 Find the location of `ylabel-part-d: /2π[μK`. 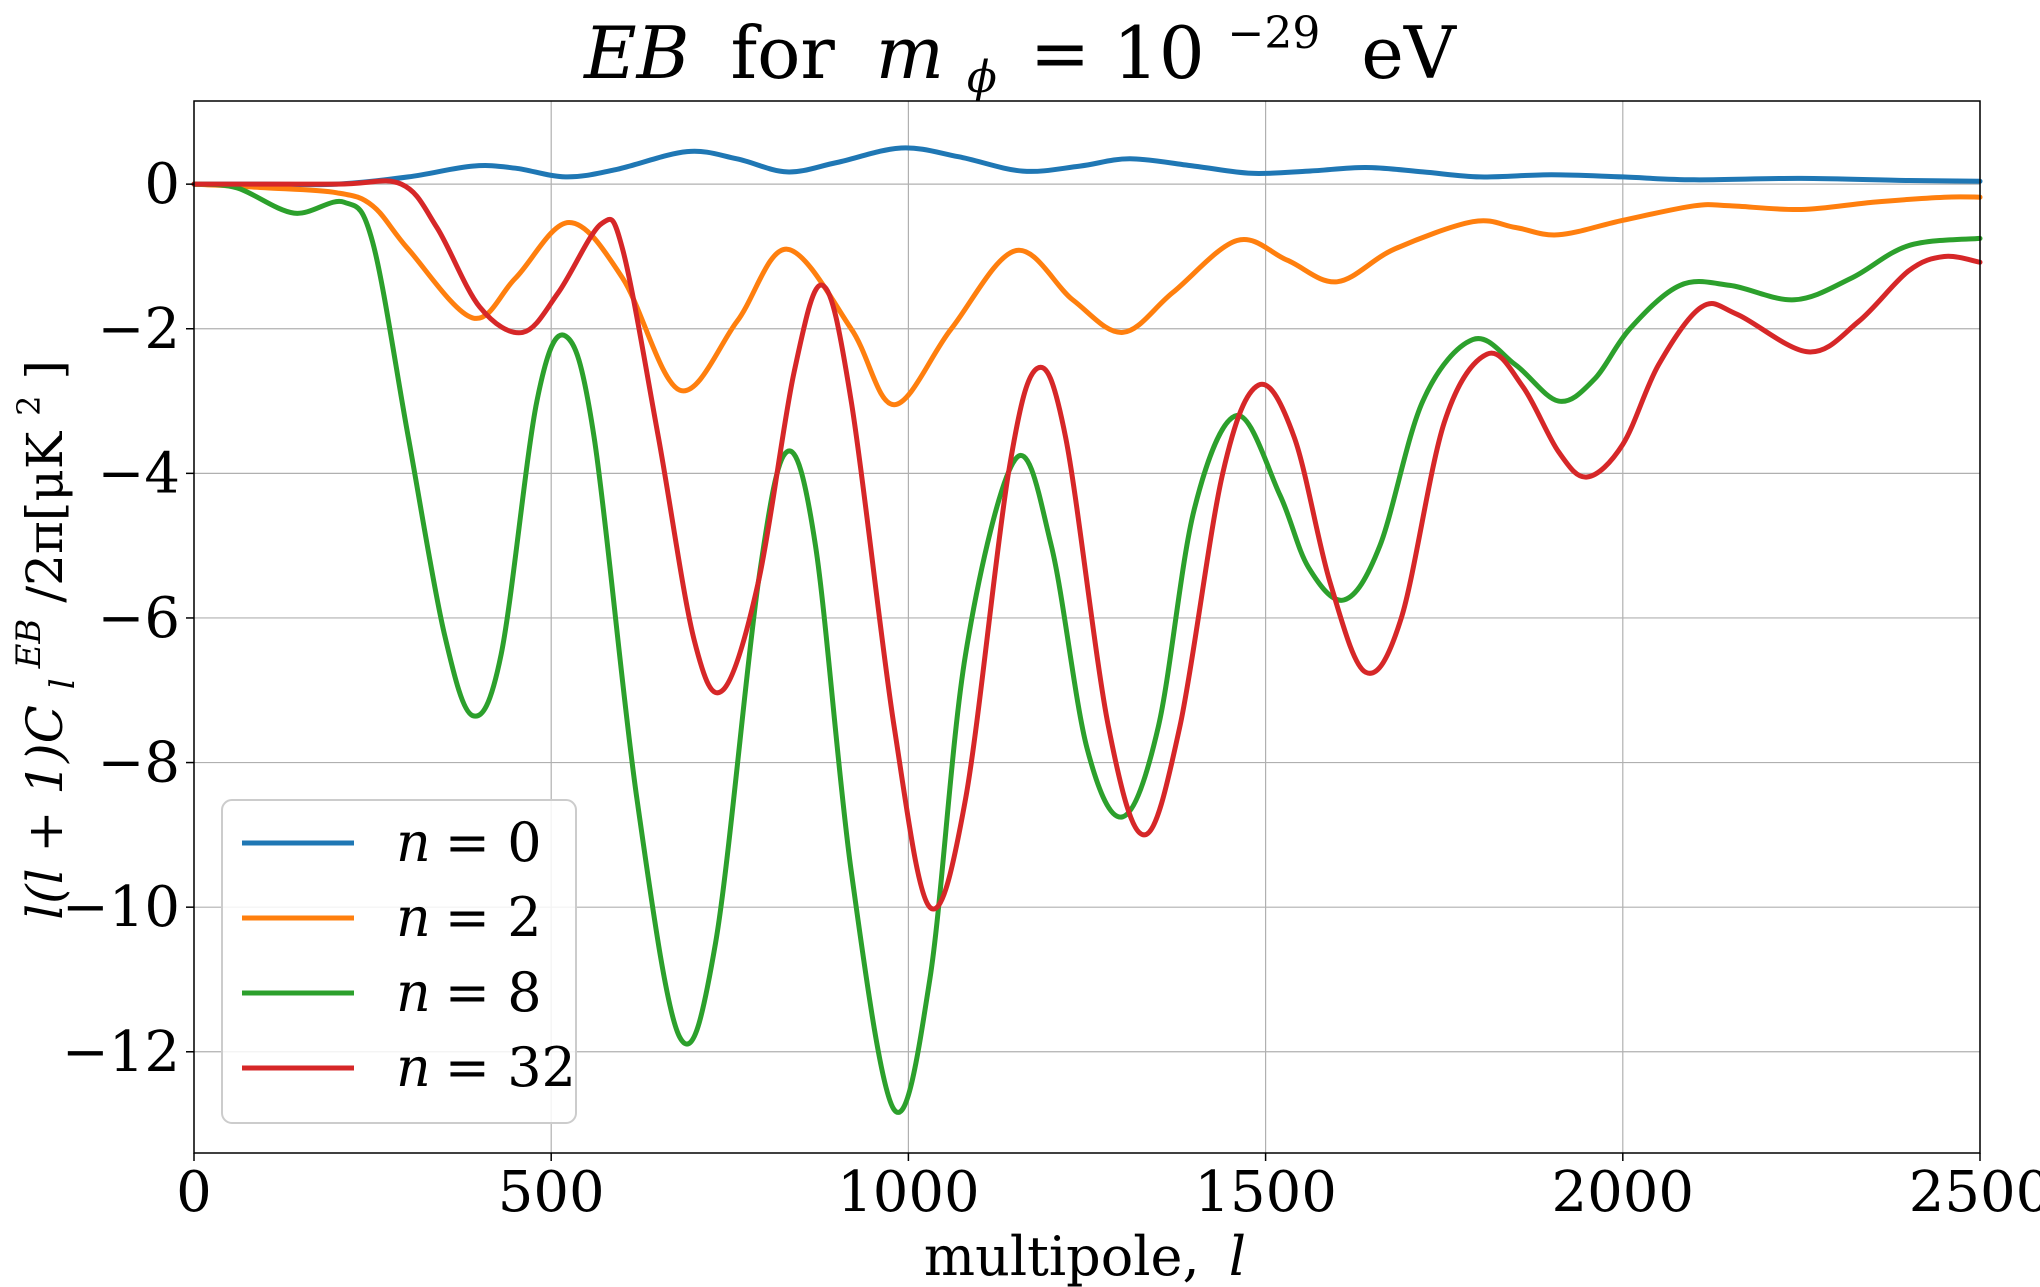

ylabel-part-d: /2π[μK is located at coordinates (45, 516).